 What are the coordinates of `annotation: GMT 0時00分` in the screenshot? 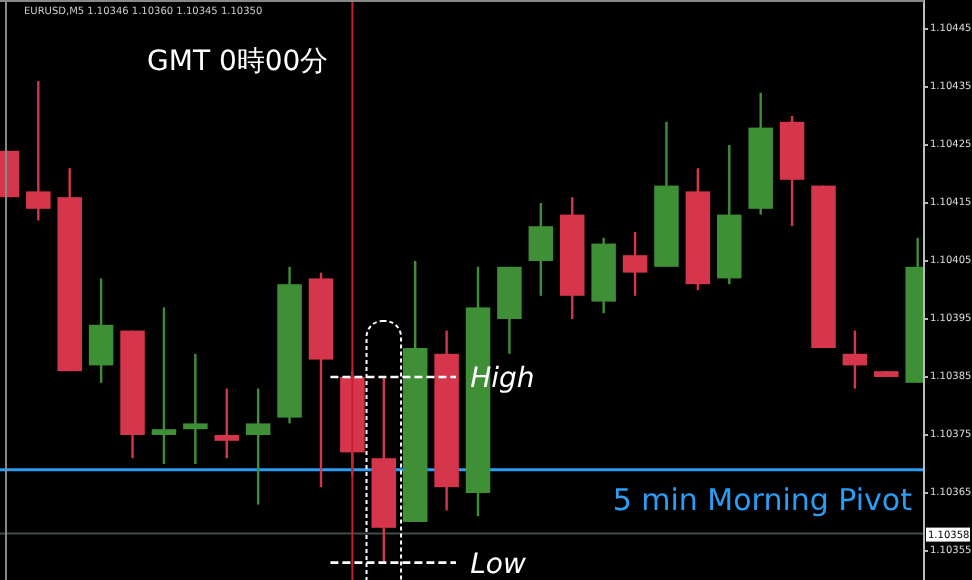 It's located at (238, 62).